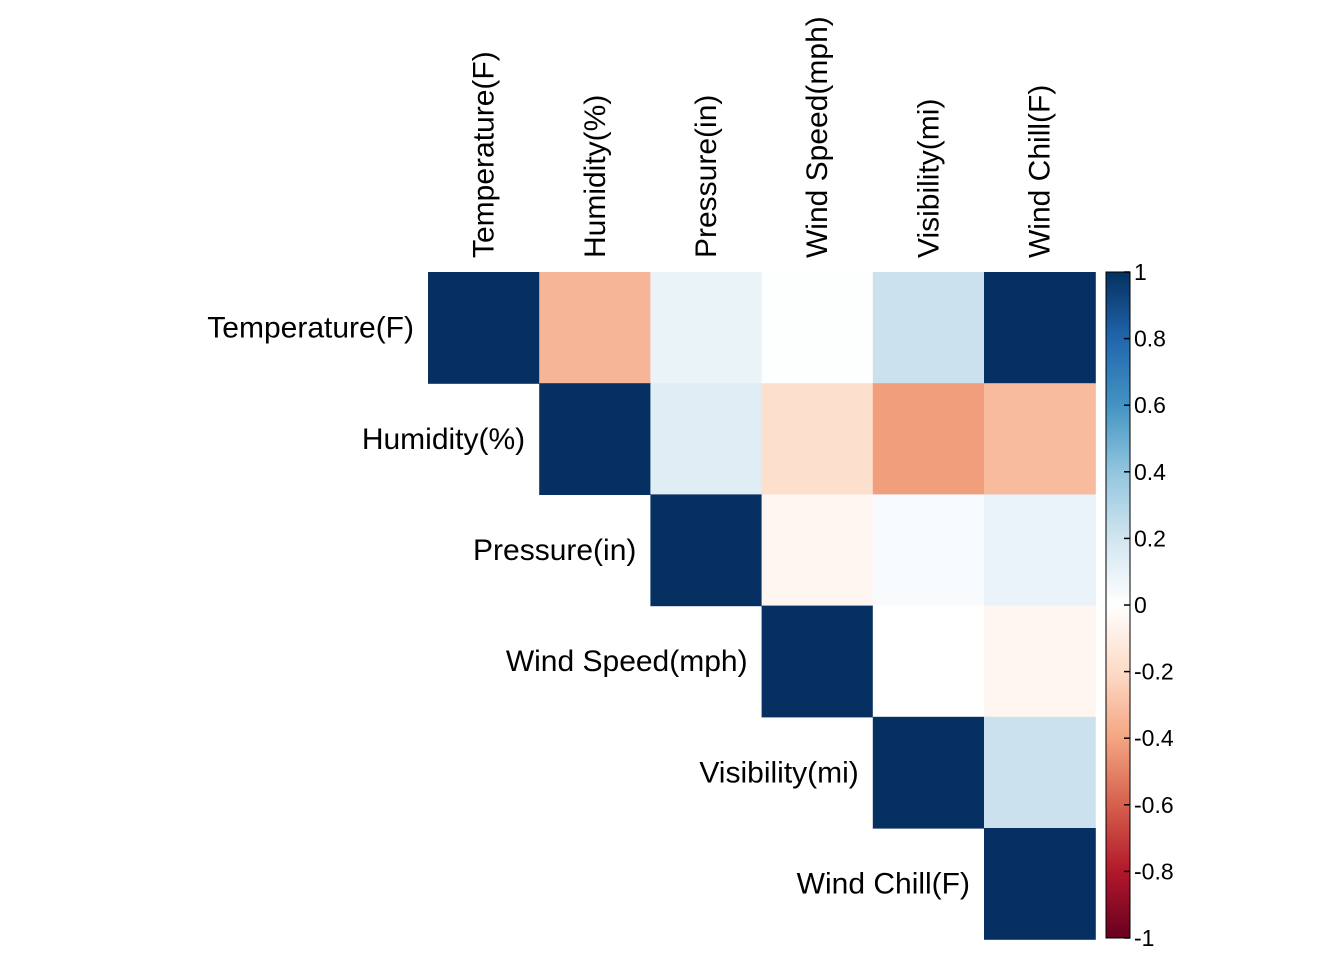  I want to click on colorbar-tick-label: 0.6, so click(1150, 405).